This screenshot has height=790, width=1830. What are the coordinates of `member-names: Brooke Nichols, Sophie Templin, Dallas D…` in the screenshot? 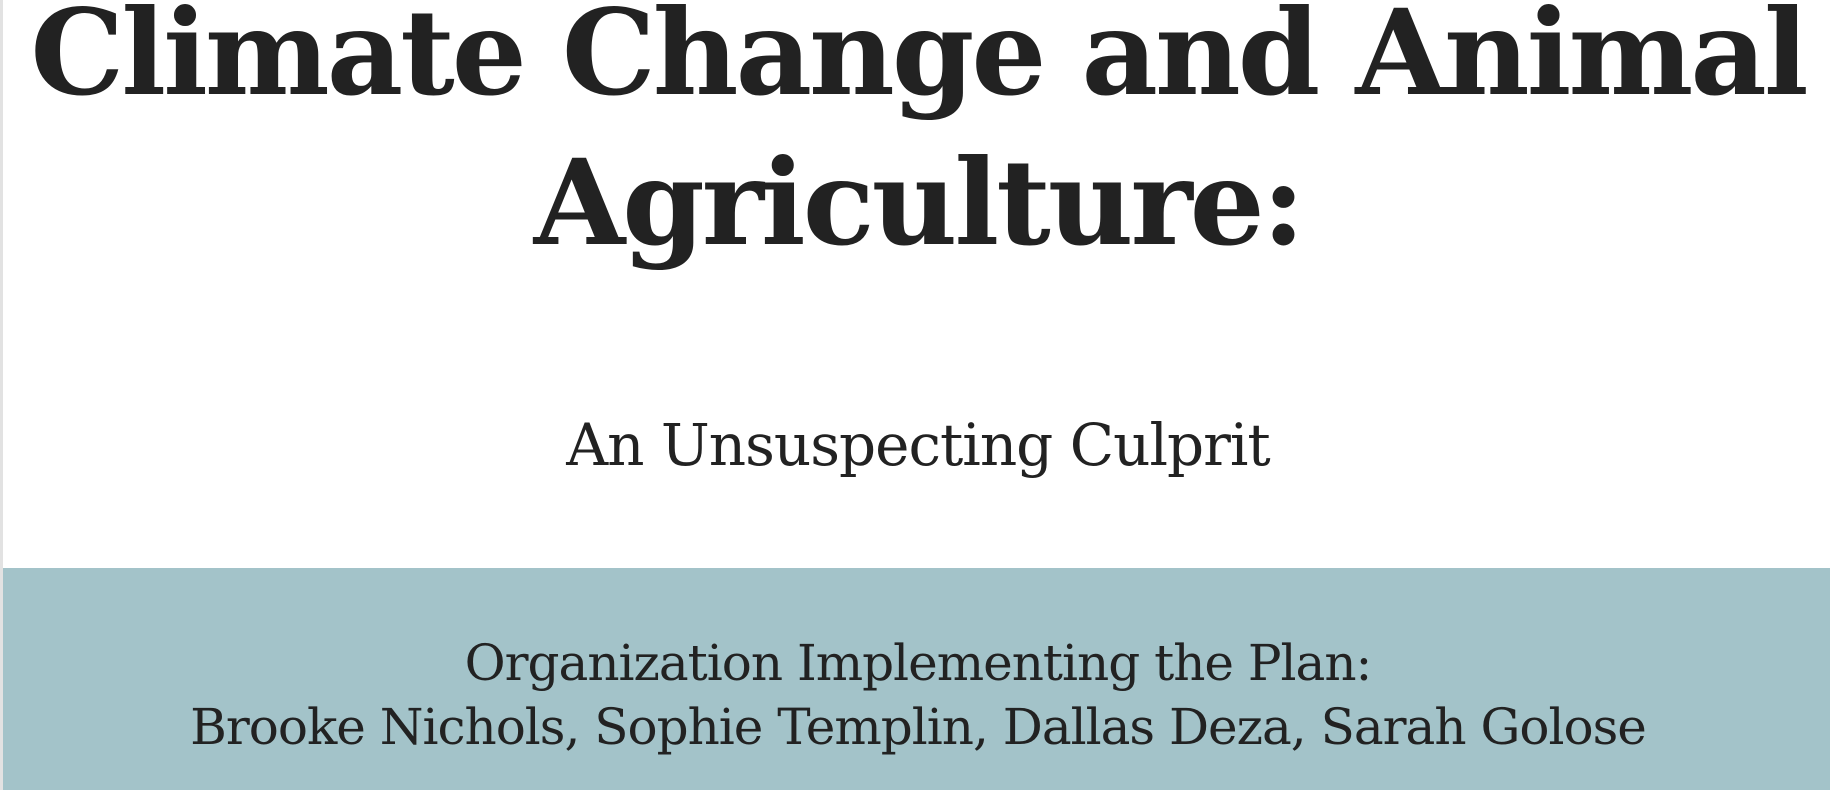 It's located at (918, 727).